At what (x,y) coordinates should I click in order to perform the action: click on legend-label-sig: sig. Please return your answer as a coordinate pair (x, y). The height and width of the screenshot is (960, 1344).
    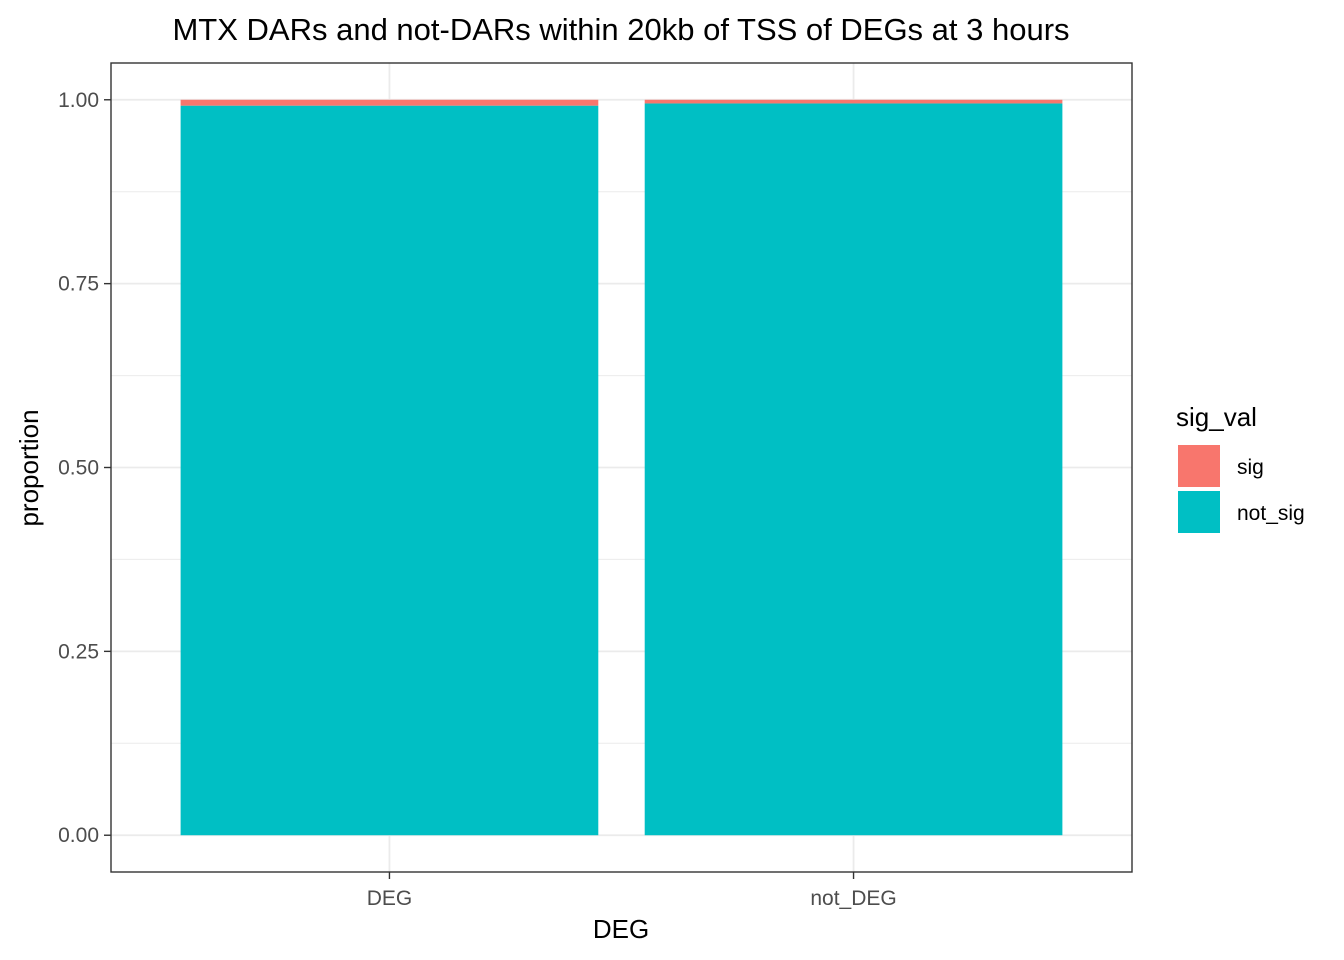
    Looking at the image, I should click on (1250, 467).